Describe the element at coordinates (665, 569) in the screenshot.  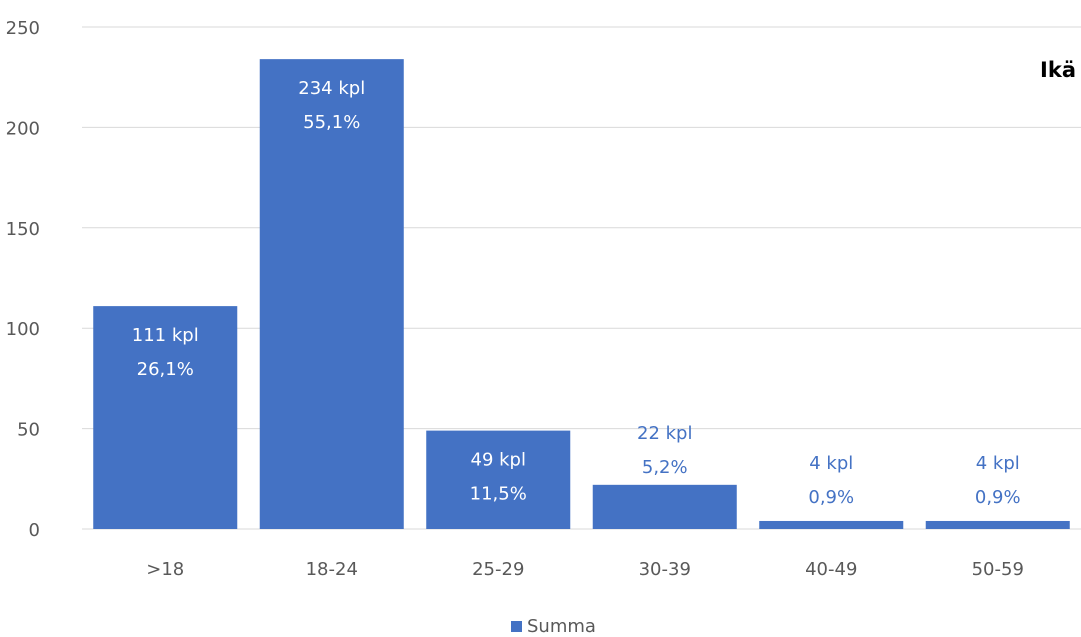
I see `x-tick-label: 30-39` at that location.